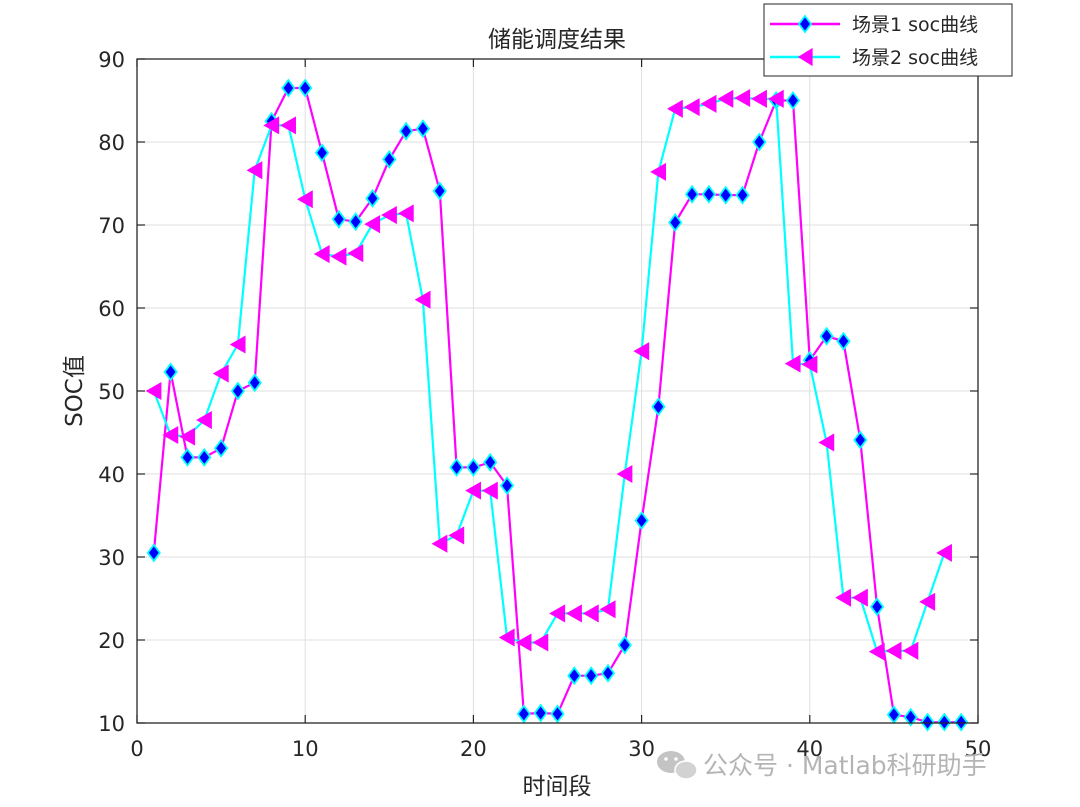  I want to click on legend: 场景1 soc曲线 场景2 soc曲线, so click(888, 40).